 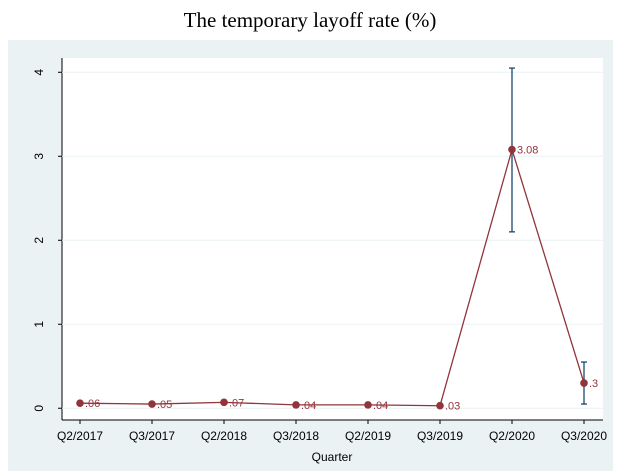 I want to click on x-tick-label: Q2/2019, so click(x=368, y=436).